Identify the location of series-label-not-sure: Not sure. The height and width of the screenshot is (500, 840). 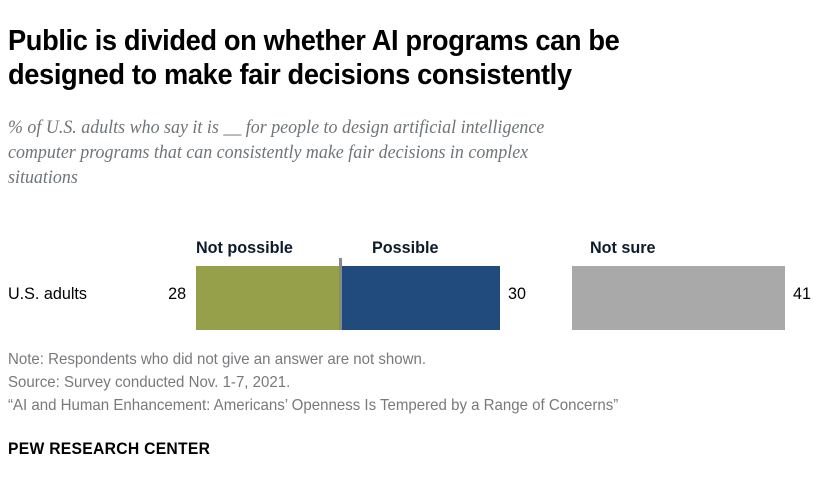
(623, 247).